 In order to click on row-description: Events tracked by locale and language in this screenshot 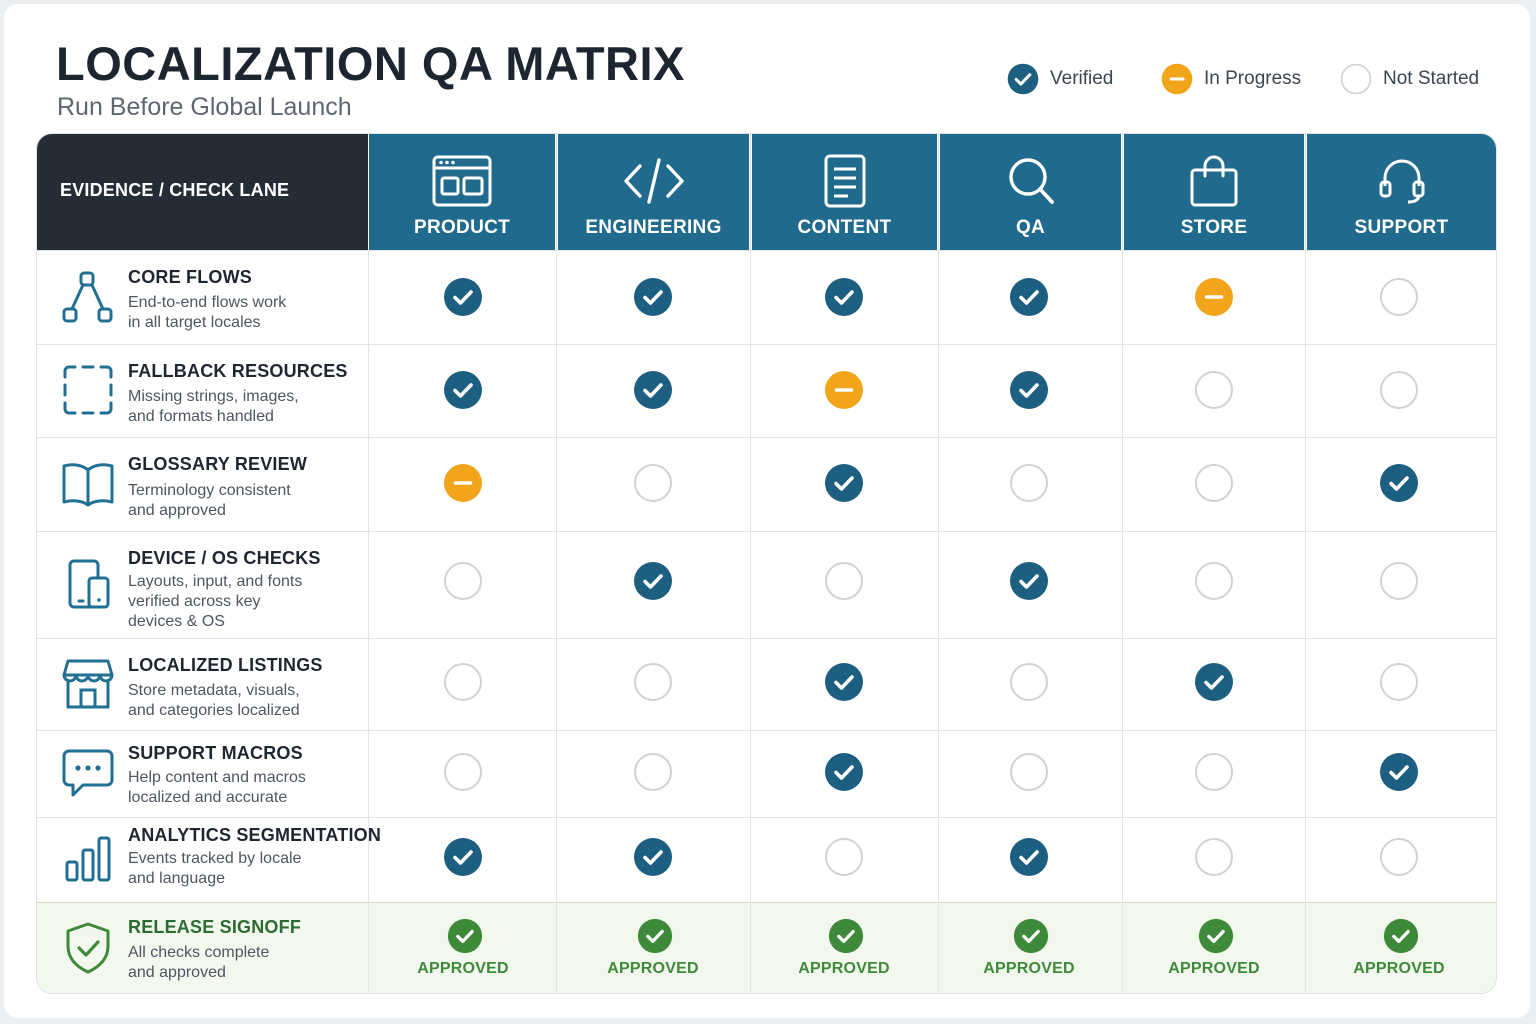, I will do `click(243, 869)`.